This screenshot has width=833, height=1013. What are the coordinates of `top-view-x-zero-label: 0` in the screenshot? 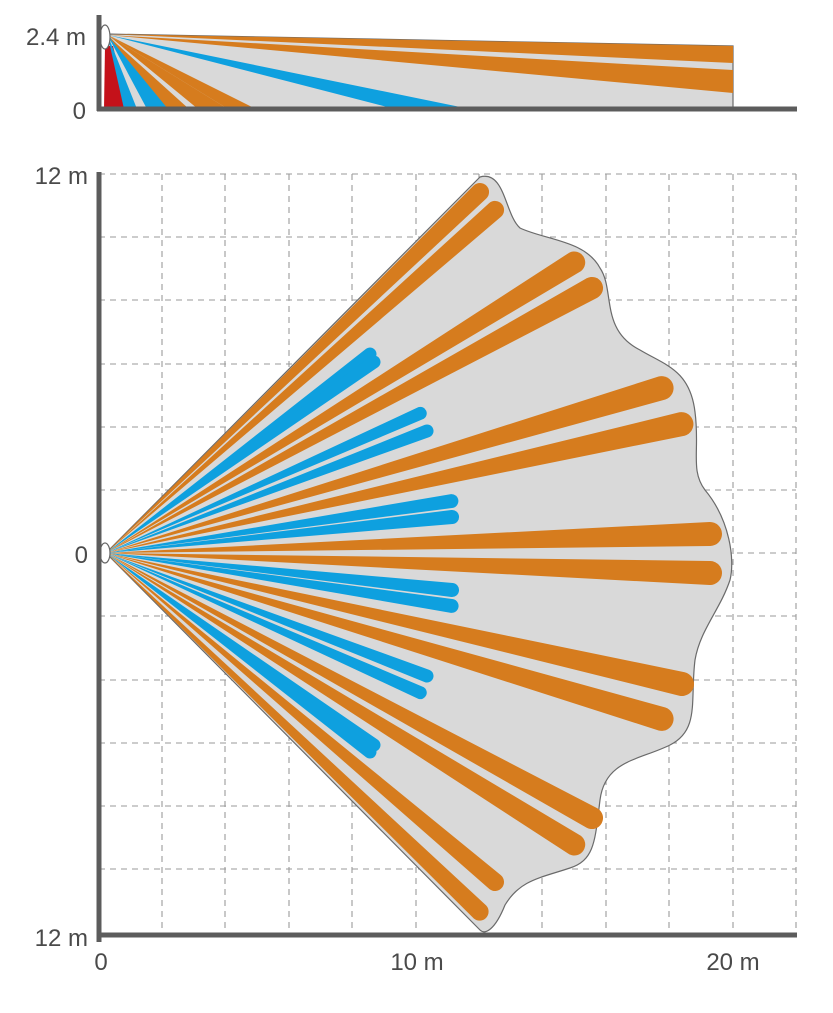 It's located at (100, 962).